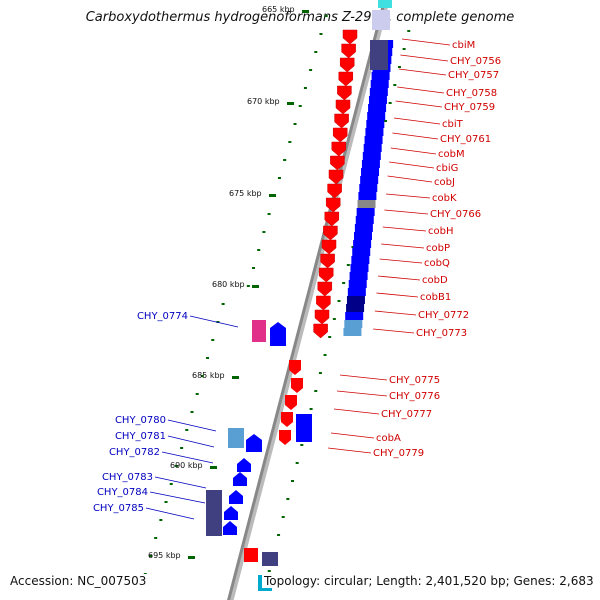  I want to click on gene-label-CHY_0783: CHY_0783, so click(127, 477).